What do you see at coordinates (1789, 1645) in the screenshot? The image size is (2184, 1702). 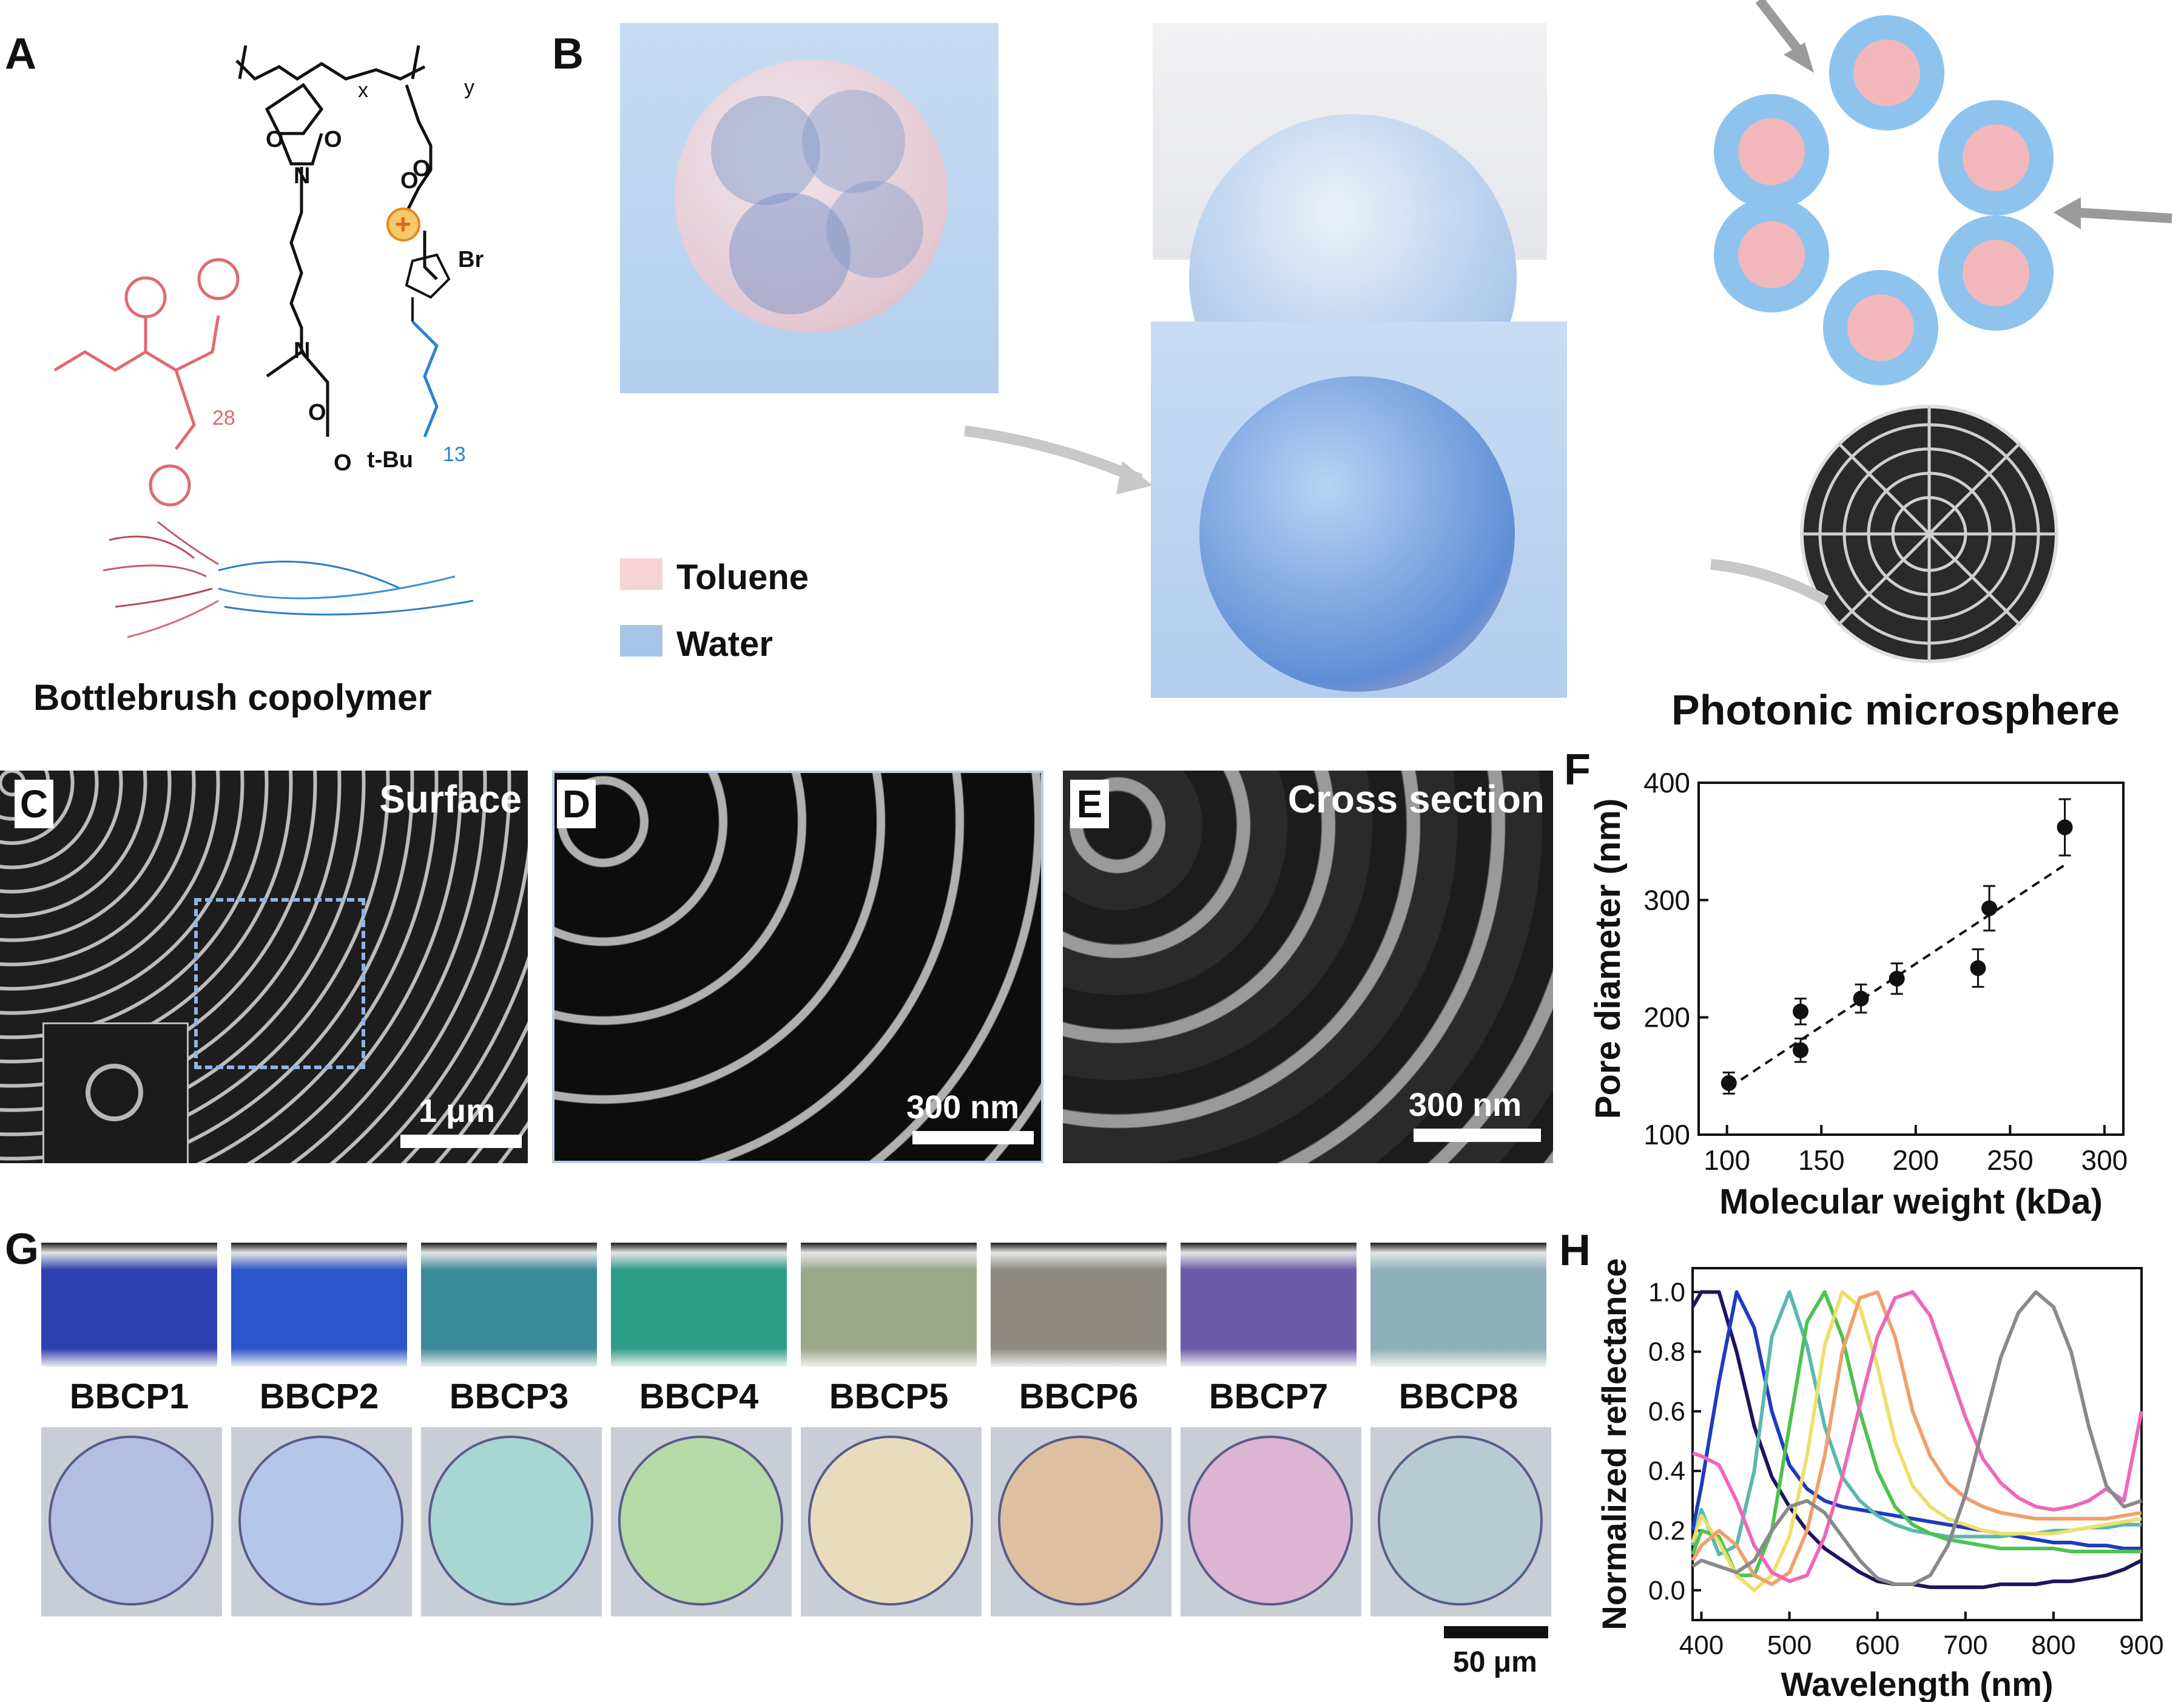 I see `chart-h-xtick-label: 500` at bounding box center [1789, 1645].